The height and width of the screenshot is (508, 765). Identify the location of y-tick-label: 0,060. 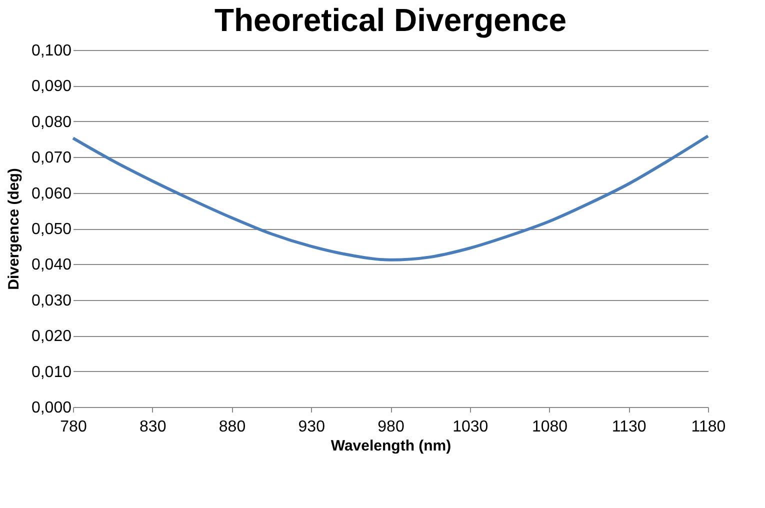
(51, 193).